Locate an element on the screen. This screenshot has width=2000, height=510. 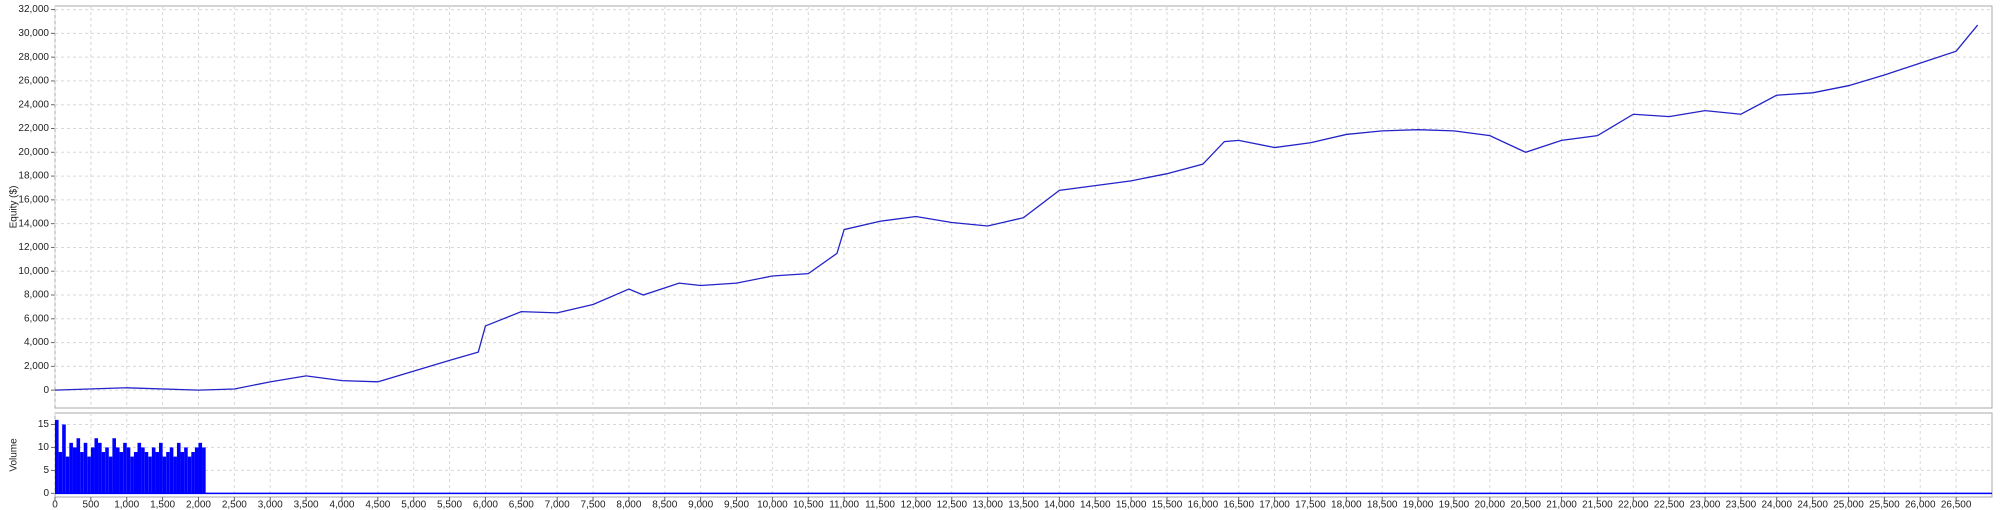
x-tick-label: 21,500 is located at coordinates (1597, 505).